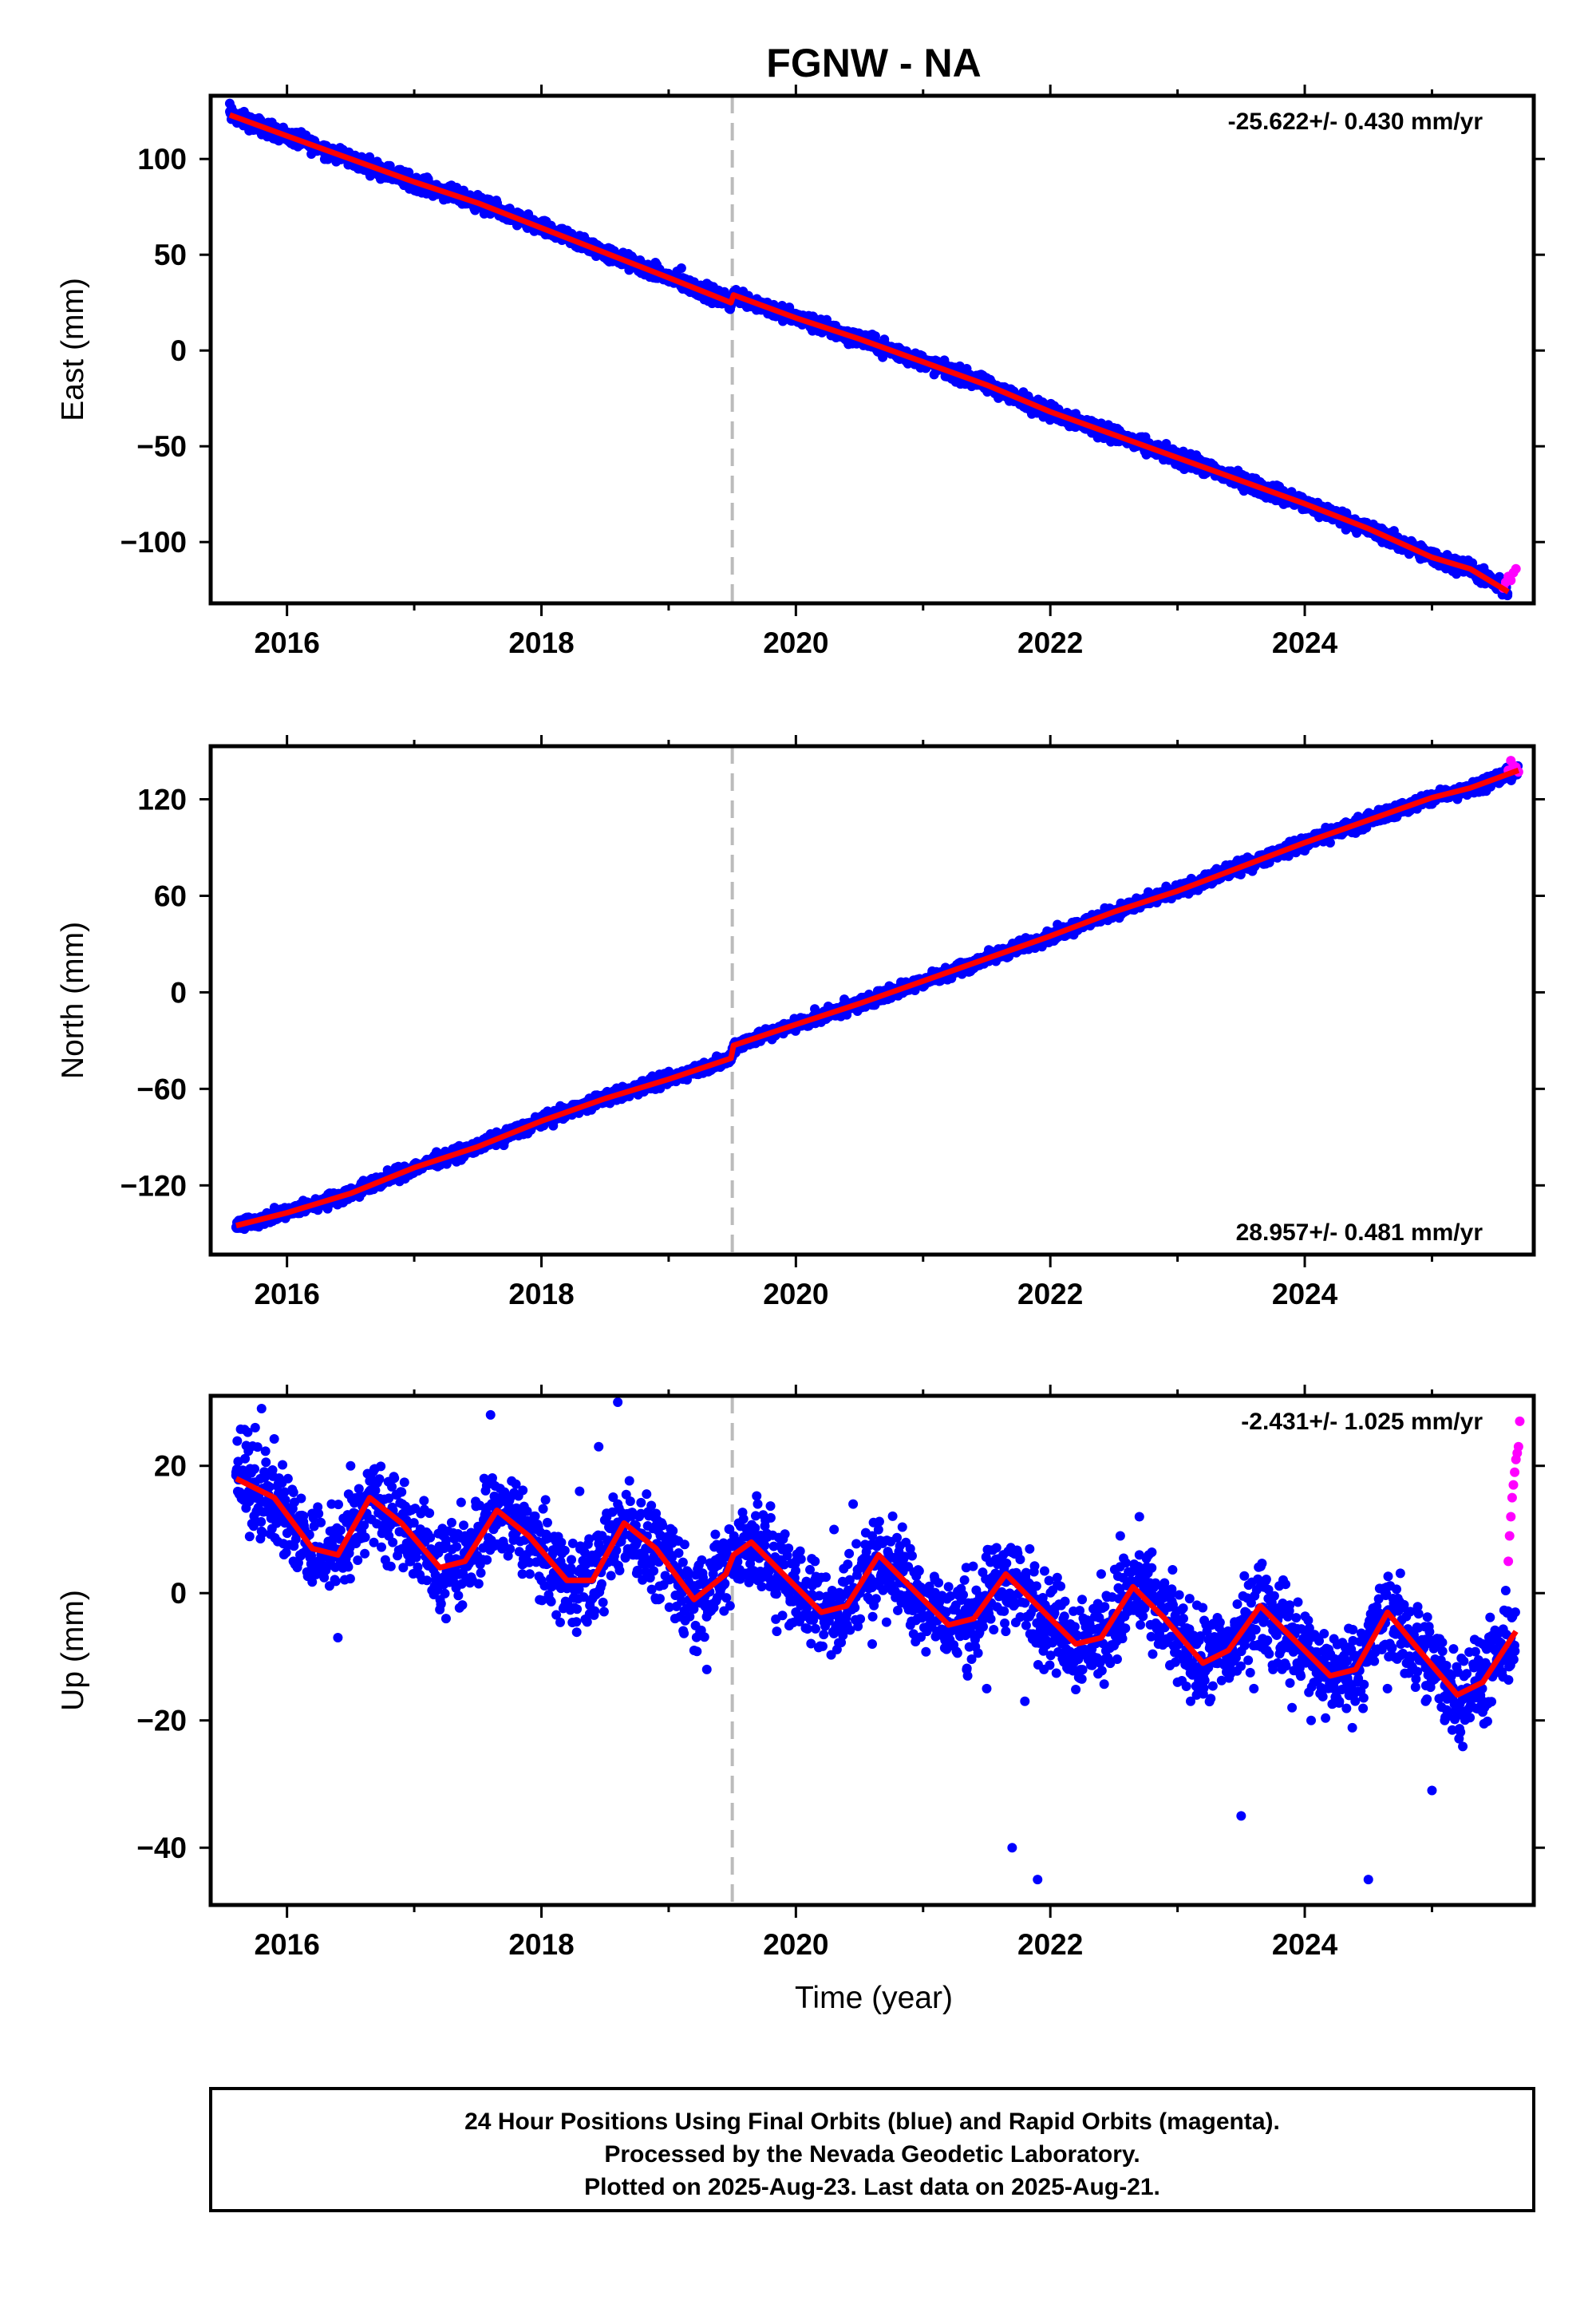  I want to click on y-tick-label: −100, so click(153, 542).